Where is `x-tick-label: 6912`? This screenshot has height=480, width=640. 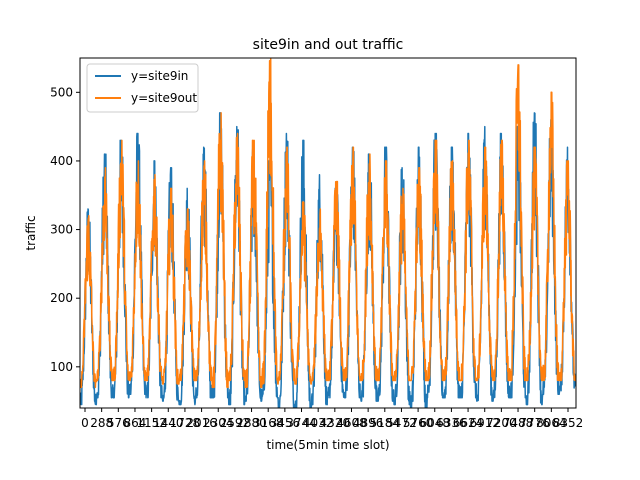 x-tick-label: 6912 is located at coordinates (484, 423).